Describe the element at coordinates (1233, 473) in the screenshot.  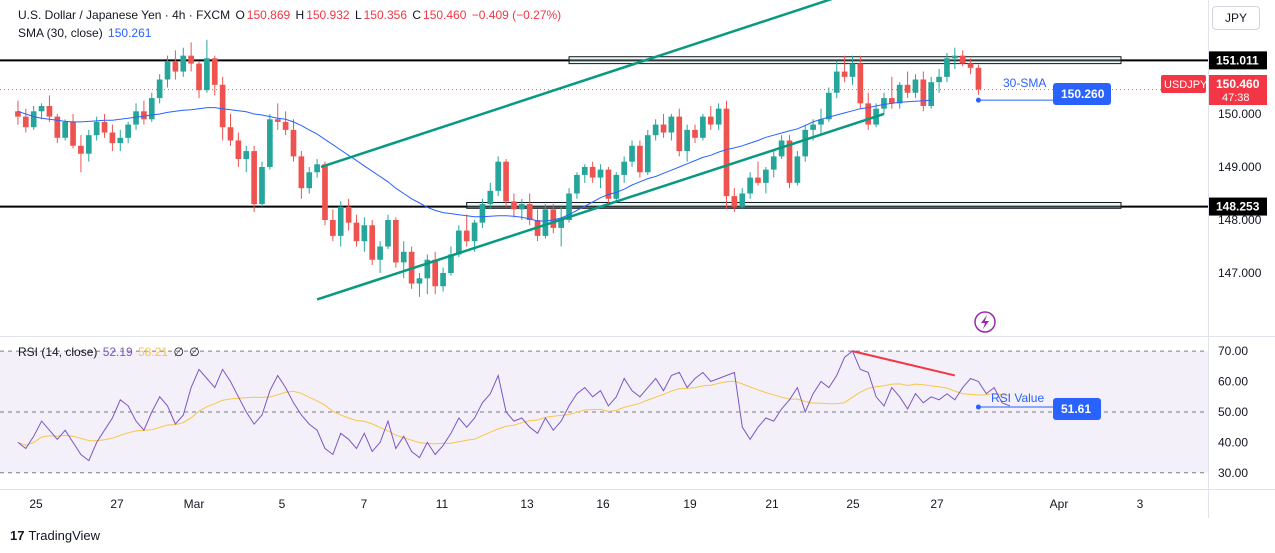
I see `rsi-tick-label: 30.00` at that location.